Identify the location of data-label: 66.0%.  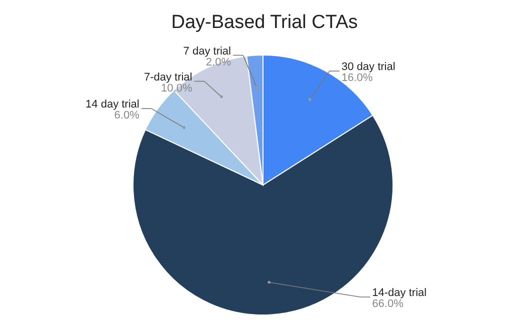
(388, 304).